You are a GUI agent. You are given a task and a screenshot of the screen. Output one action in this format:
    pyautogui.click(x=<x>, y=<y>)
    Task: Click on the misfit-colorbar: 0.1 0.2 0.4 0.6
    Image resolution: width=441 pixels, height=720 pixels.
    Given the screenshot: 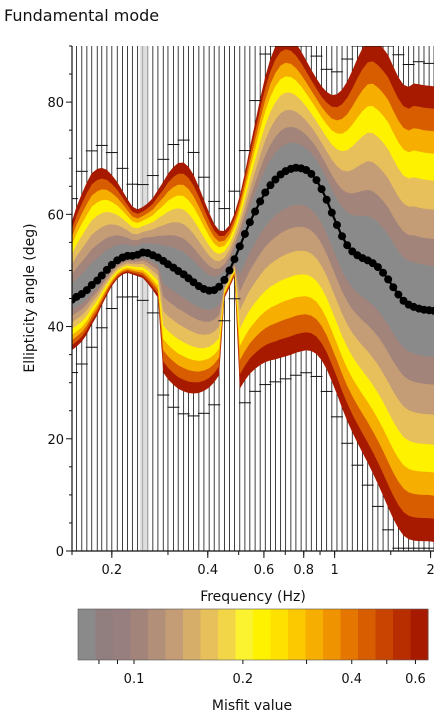 What is the action you would take?
    pyautogui.click(x=253, y=647)
    